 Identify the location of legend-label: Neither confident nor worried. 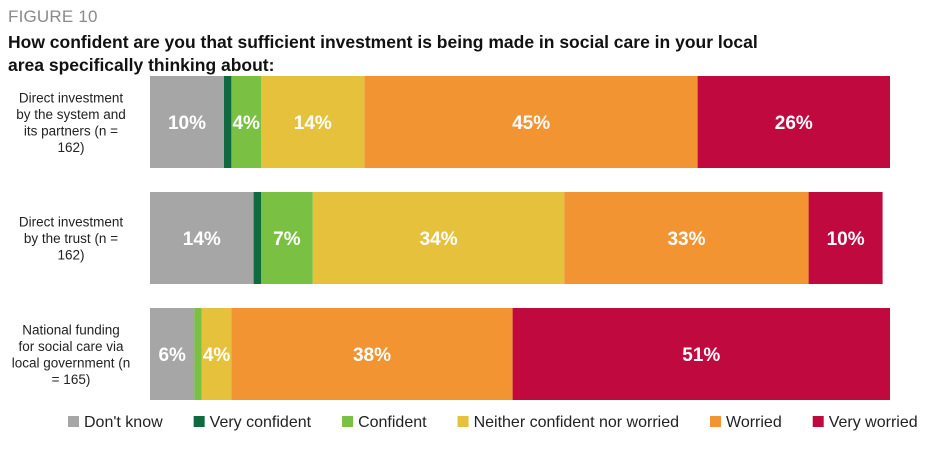
(576, 422).